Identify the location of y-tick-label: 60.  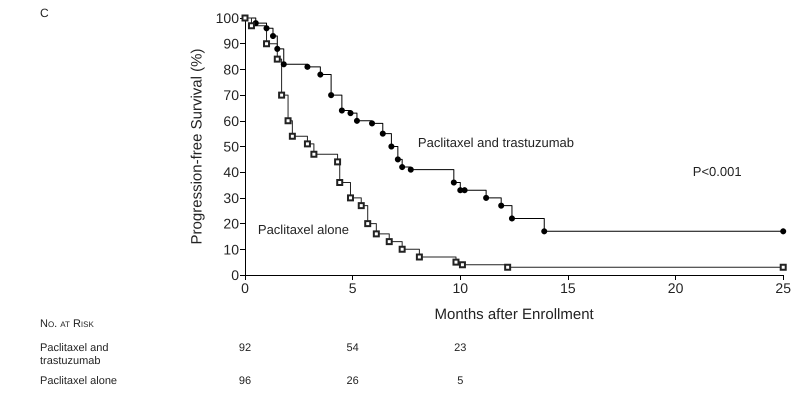
(231, 120).